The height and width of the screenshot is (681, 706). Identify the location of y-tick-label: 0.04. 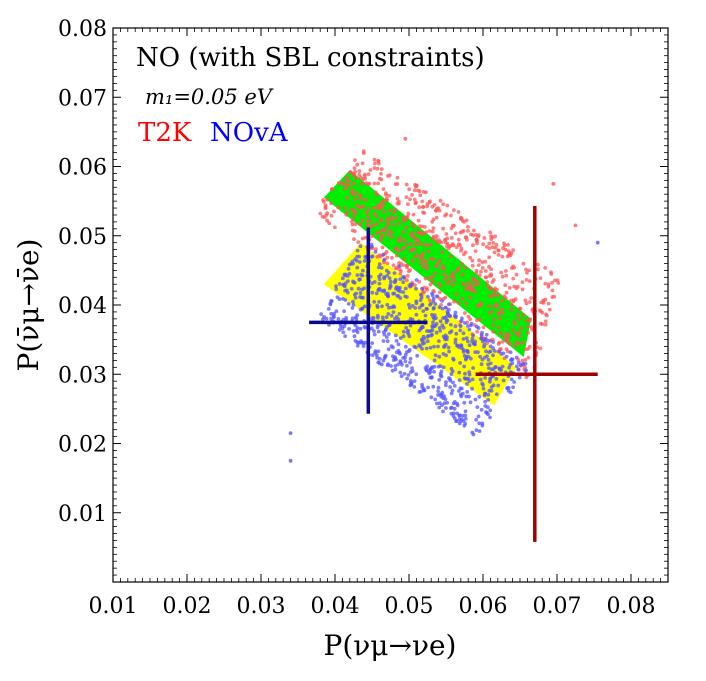
(82, 306).